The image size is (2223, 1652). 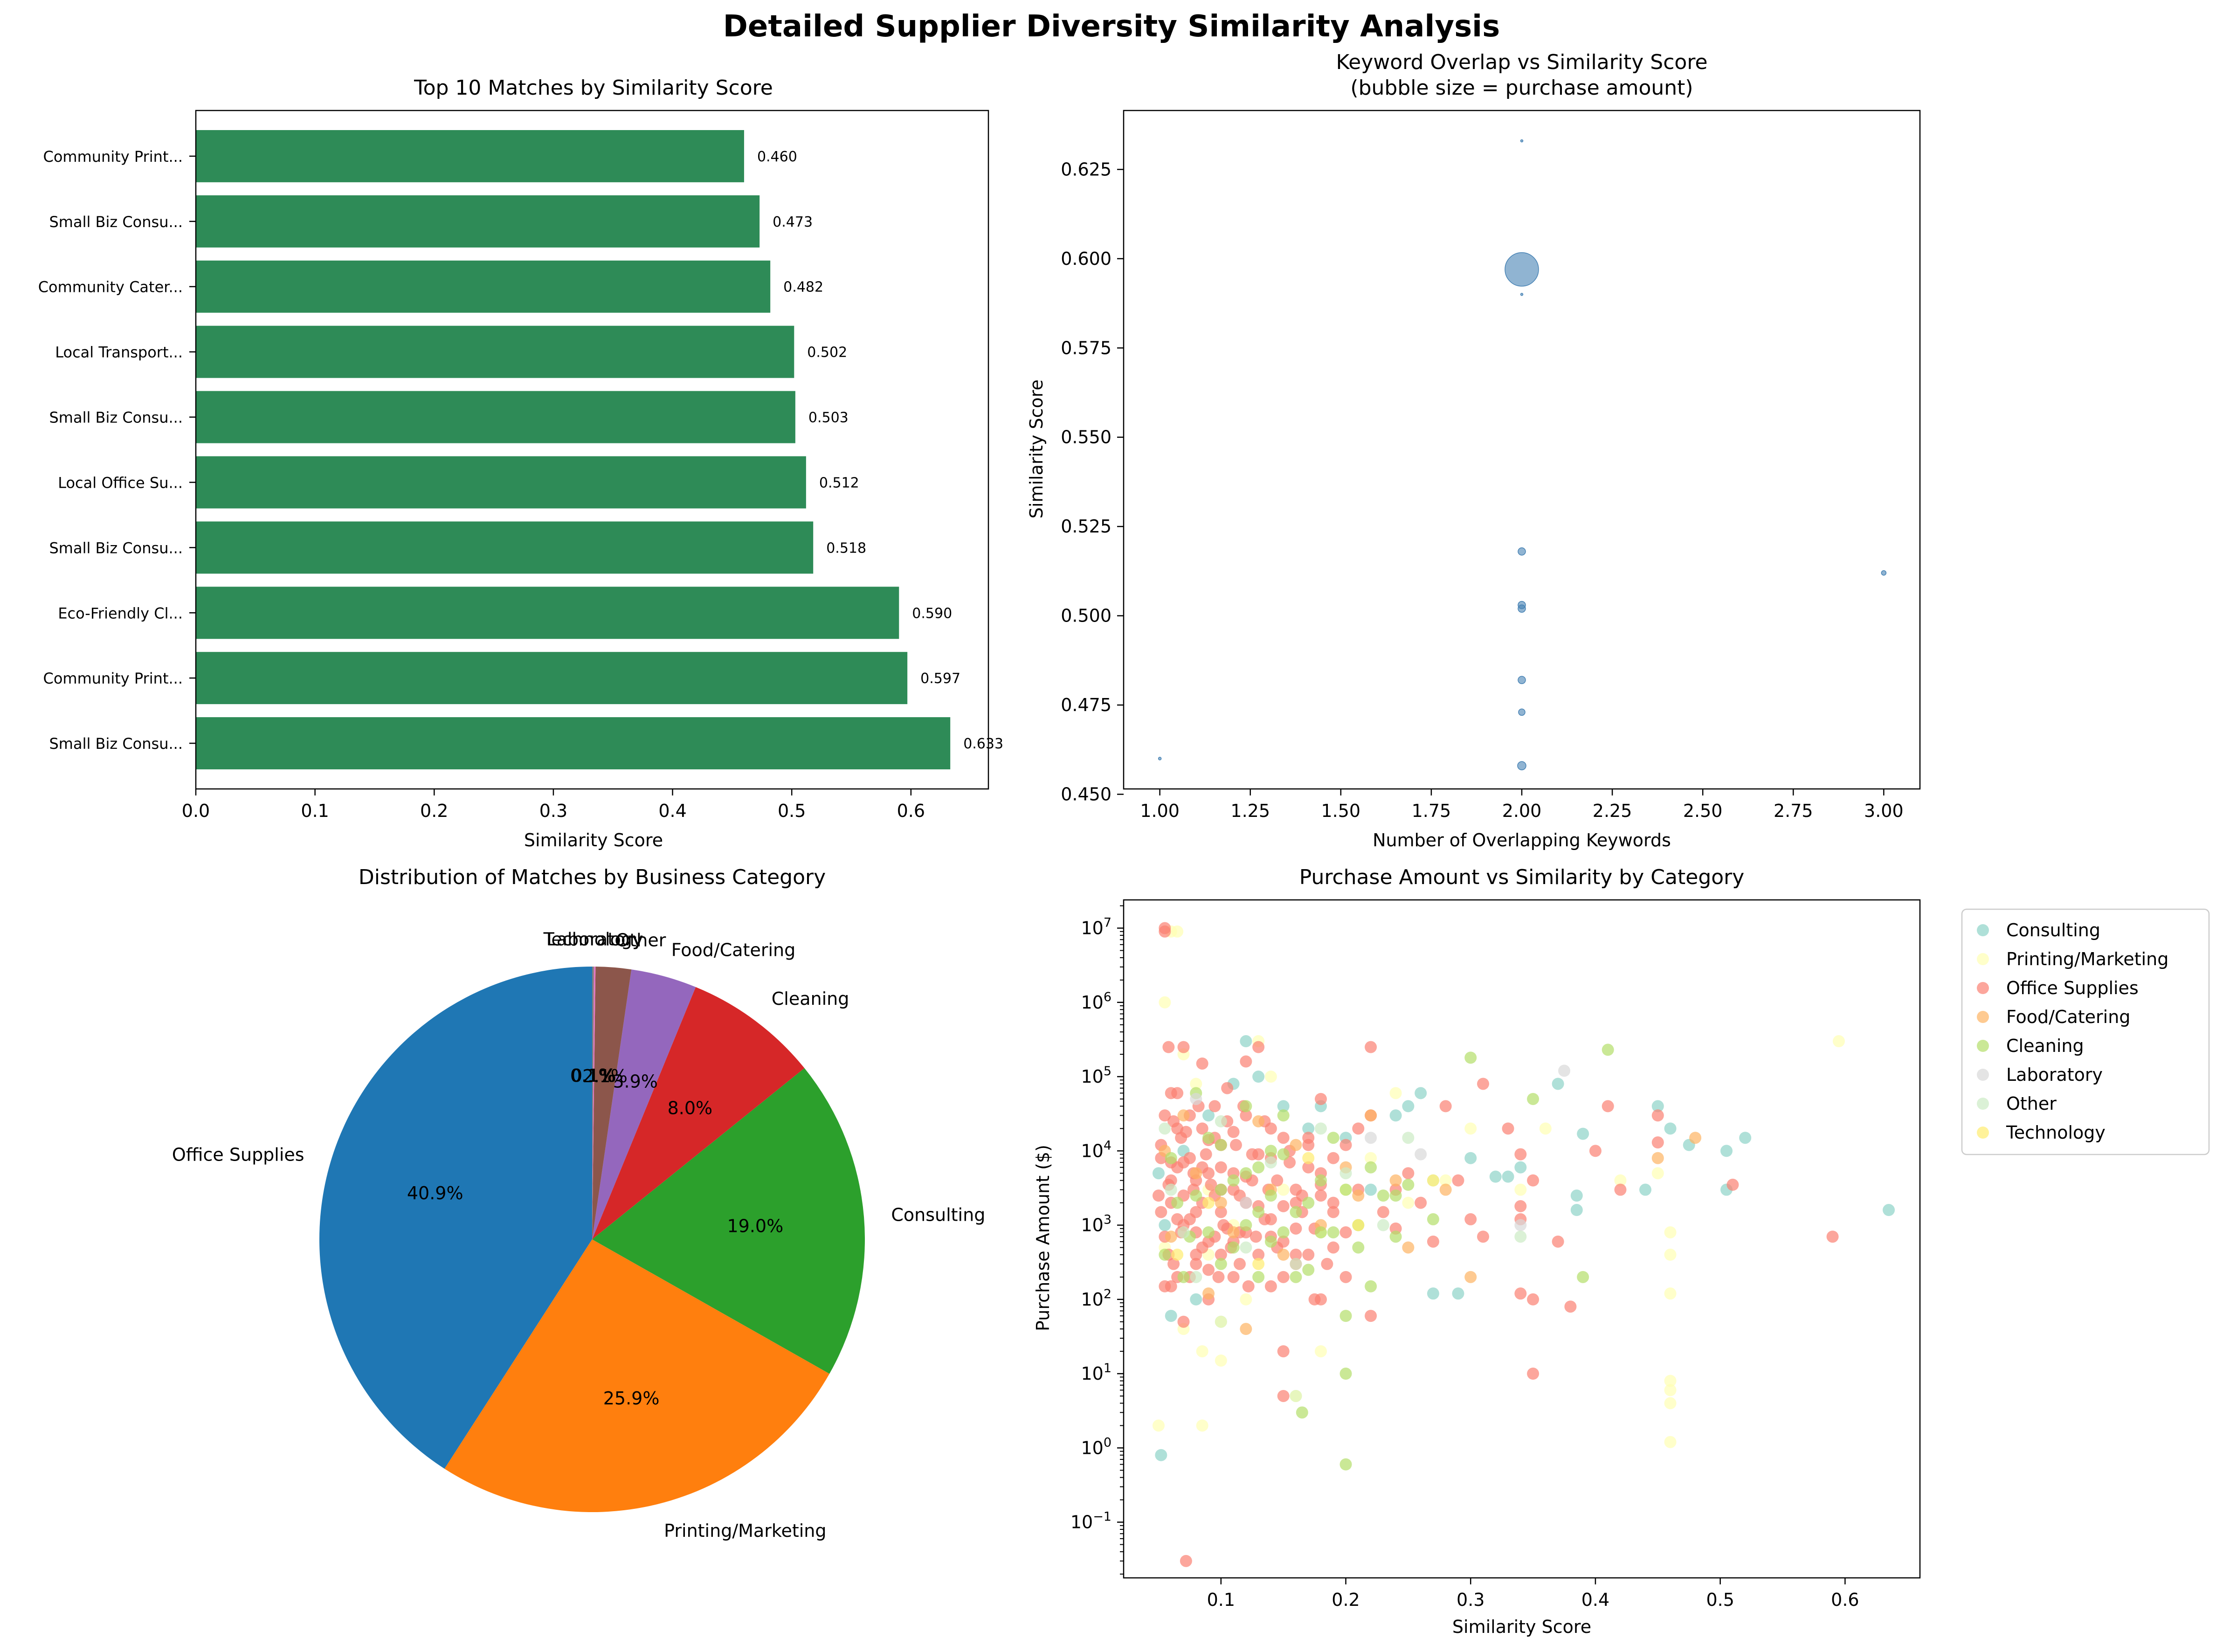 I want to click on pie-category-label: Other, so click(x=640, y=940).